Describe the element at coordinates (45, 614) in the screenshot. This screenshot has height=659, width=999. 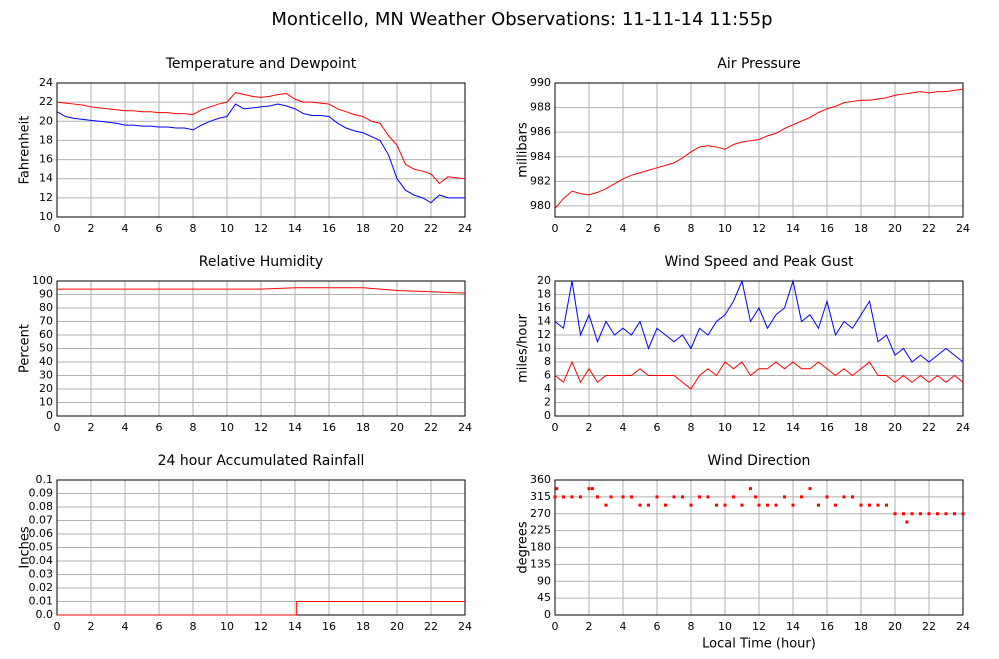
I see `y-tick-label: 0.0` at that location.